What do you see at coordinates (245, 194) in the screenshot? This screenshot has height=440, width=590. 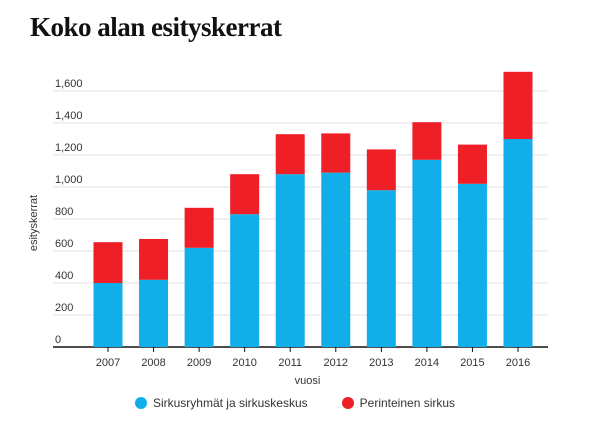 I see `bar-segment-perinteinen-2010` at bounding box center [245, 194].